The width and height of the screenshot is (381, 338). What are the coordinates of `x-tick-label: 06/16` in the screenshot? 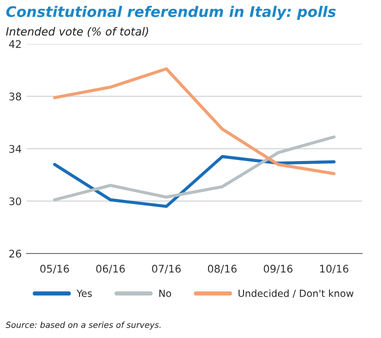 It's located at (110, 269).